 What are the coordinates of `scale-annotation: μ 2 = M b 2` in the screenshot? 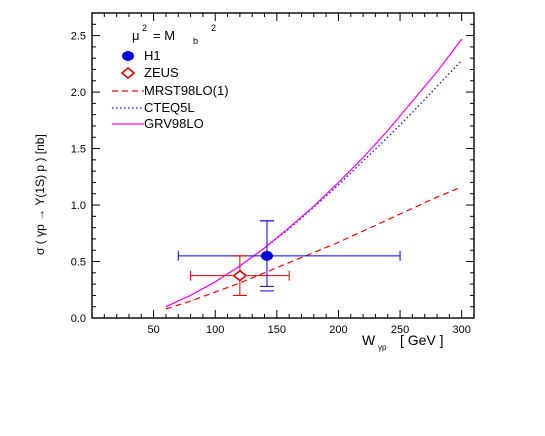 It's located at (174, 34).